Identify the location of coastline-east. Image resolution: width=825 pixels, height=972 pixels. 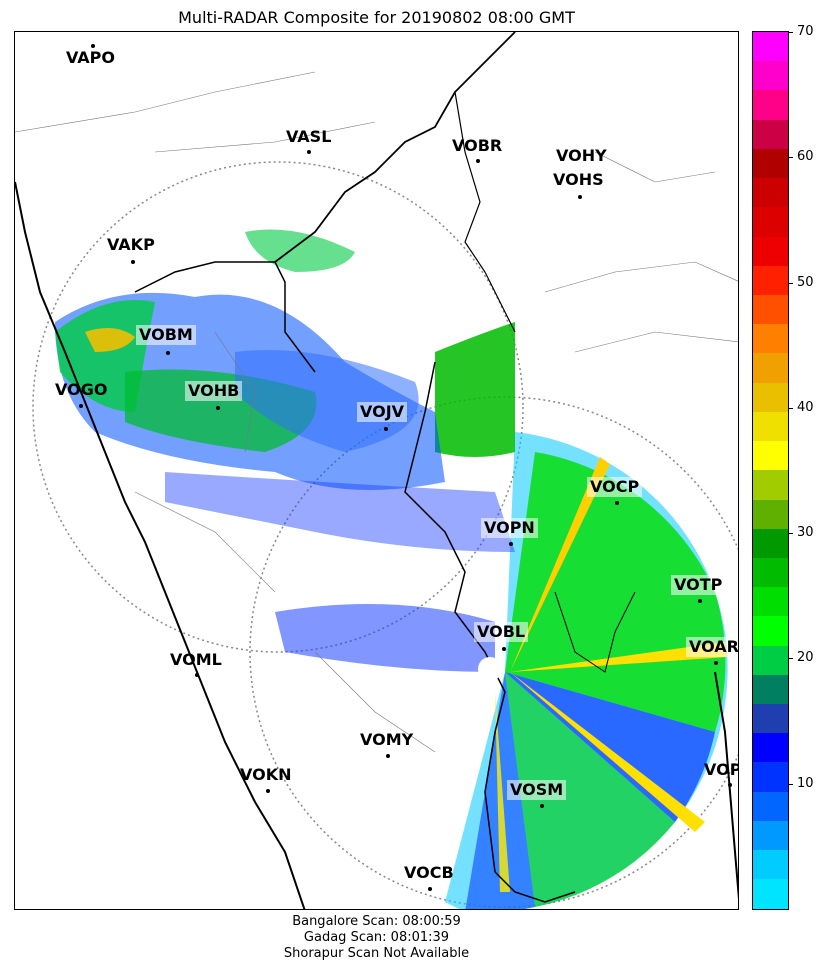
(726, 785).